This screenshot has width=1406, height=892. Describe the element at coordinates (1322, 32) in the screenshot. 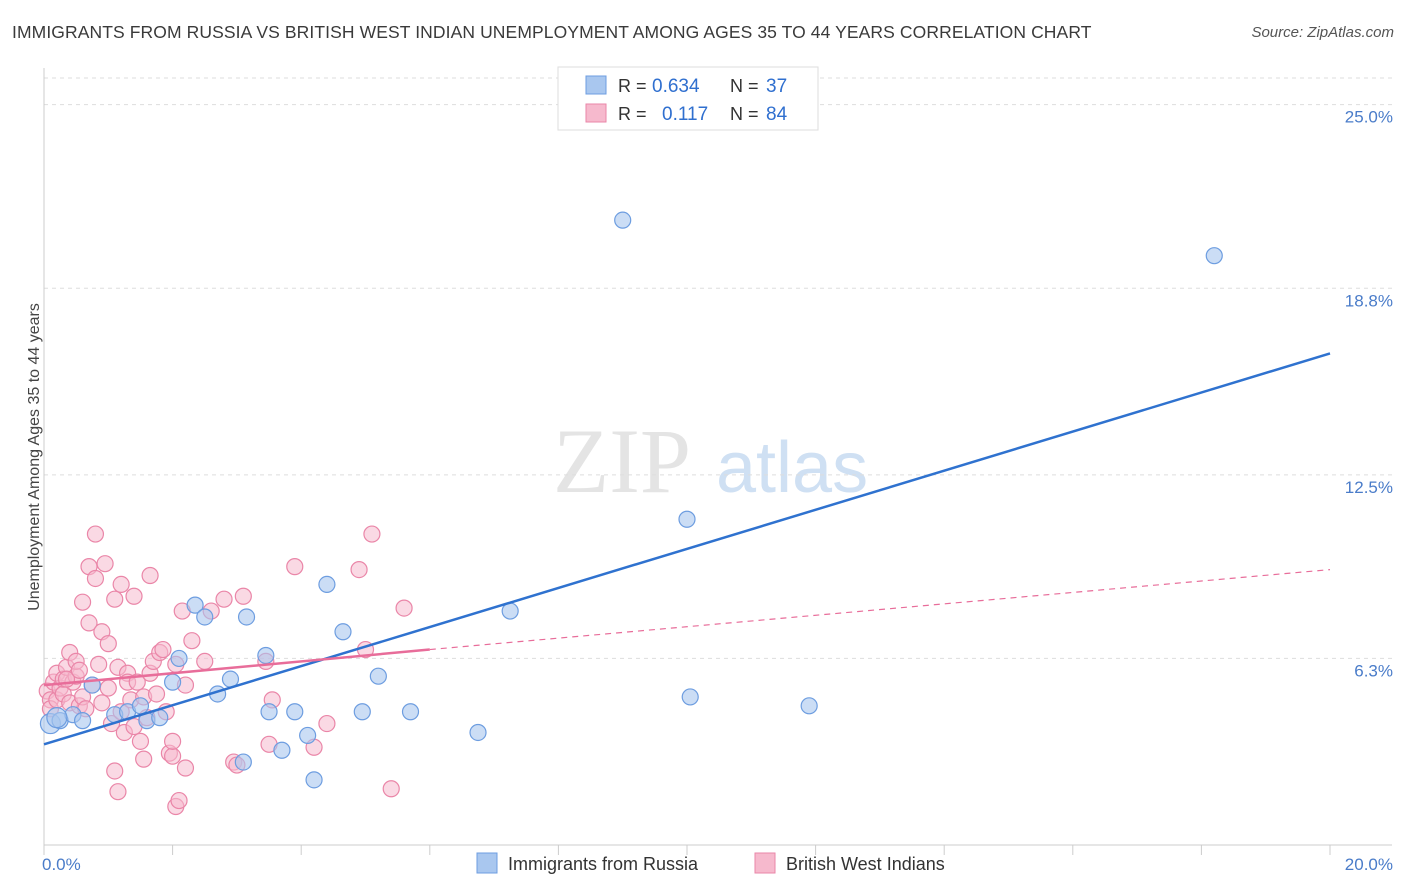

I see `source-credit: Source: ZipAtlas.com` at that location.